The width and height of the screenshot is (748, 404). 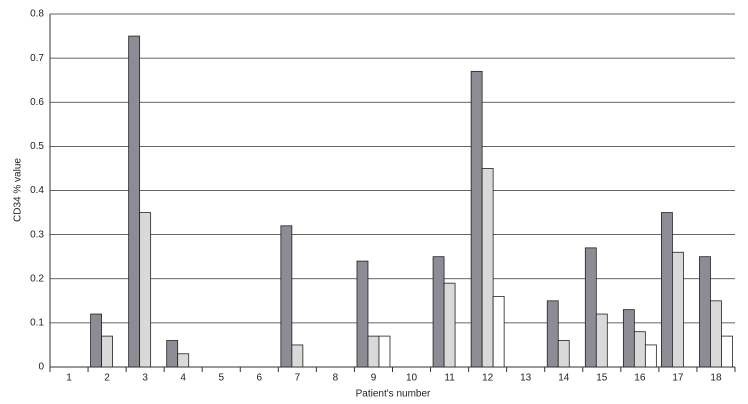 I want to click on y-tick-label: 0.1, so click(x=37, y=323).